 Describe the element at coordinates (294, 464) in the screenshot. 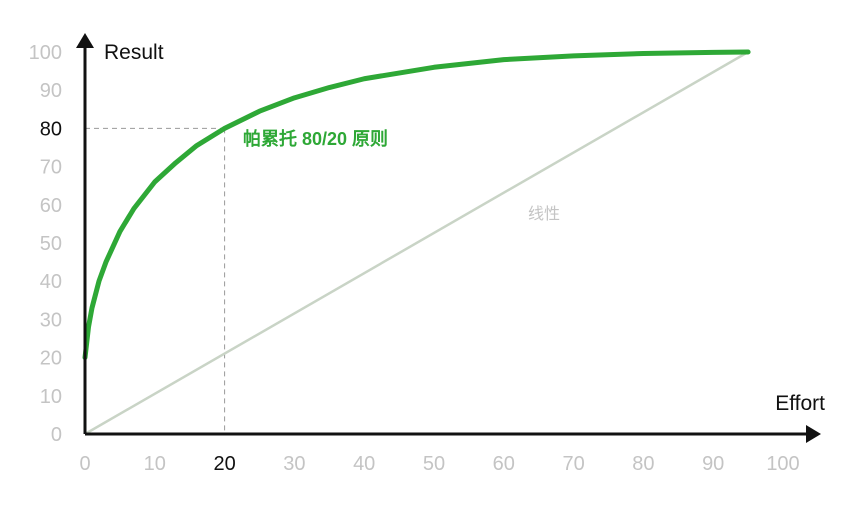

I see `x-tick-label: 30` at that location.